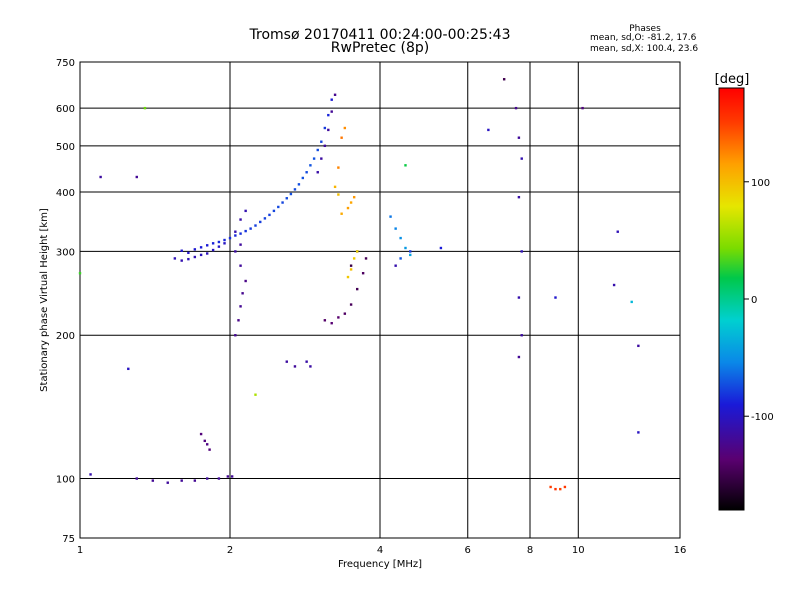 Image resolution: width=800 pixels, height=600 pixels. Describe the element at coordinates (382, 550) in the screenshot. I see `x-tick-labels: 1 2 4 6 8 10 16` at that location.